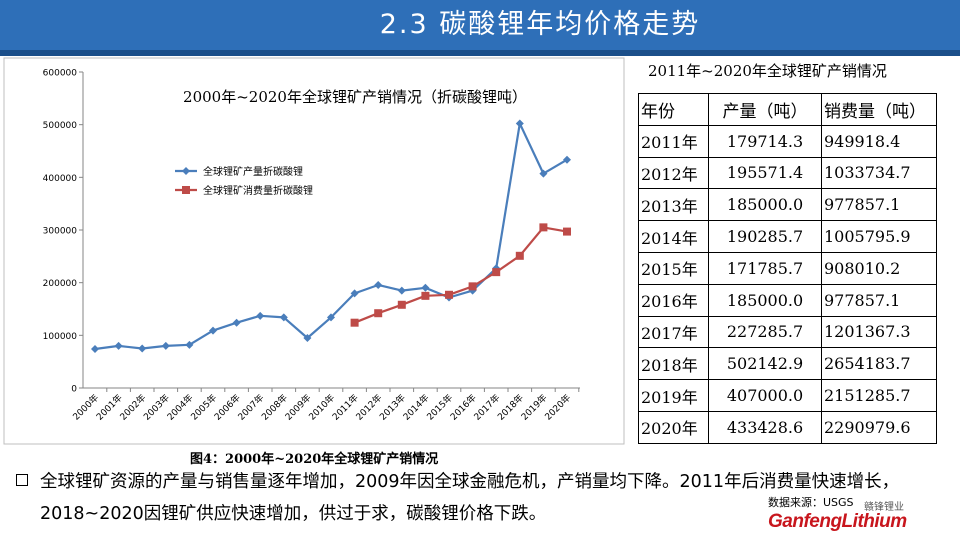 This screenshot has height=540, width=960. I want to click on table-cell: 908010.2, so click(879, 268).